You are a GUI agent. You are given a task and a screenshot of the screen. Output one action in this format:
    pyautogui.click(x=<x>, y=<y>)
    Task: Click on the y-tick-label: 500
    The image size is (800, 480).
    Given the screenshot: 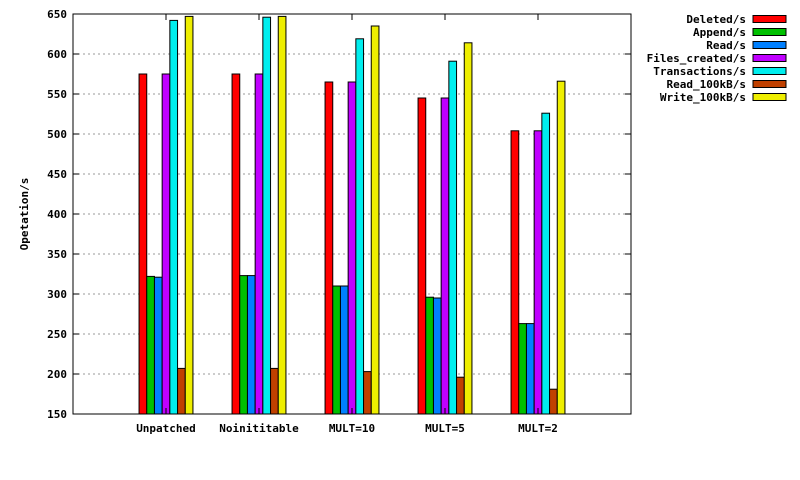 What is the action you would take?
    pyautogui.click(x=57, y=134)
    